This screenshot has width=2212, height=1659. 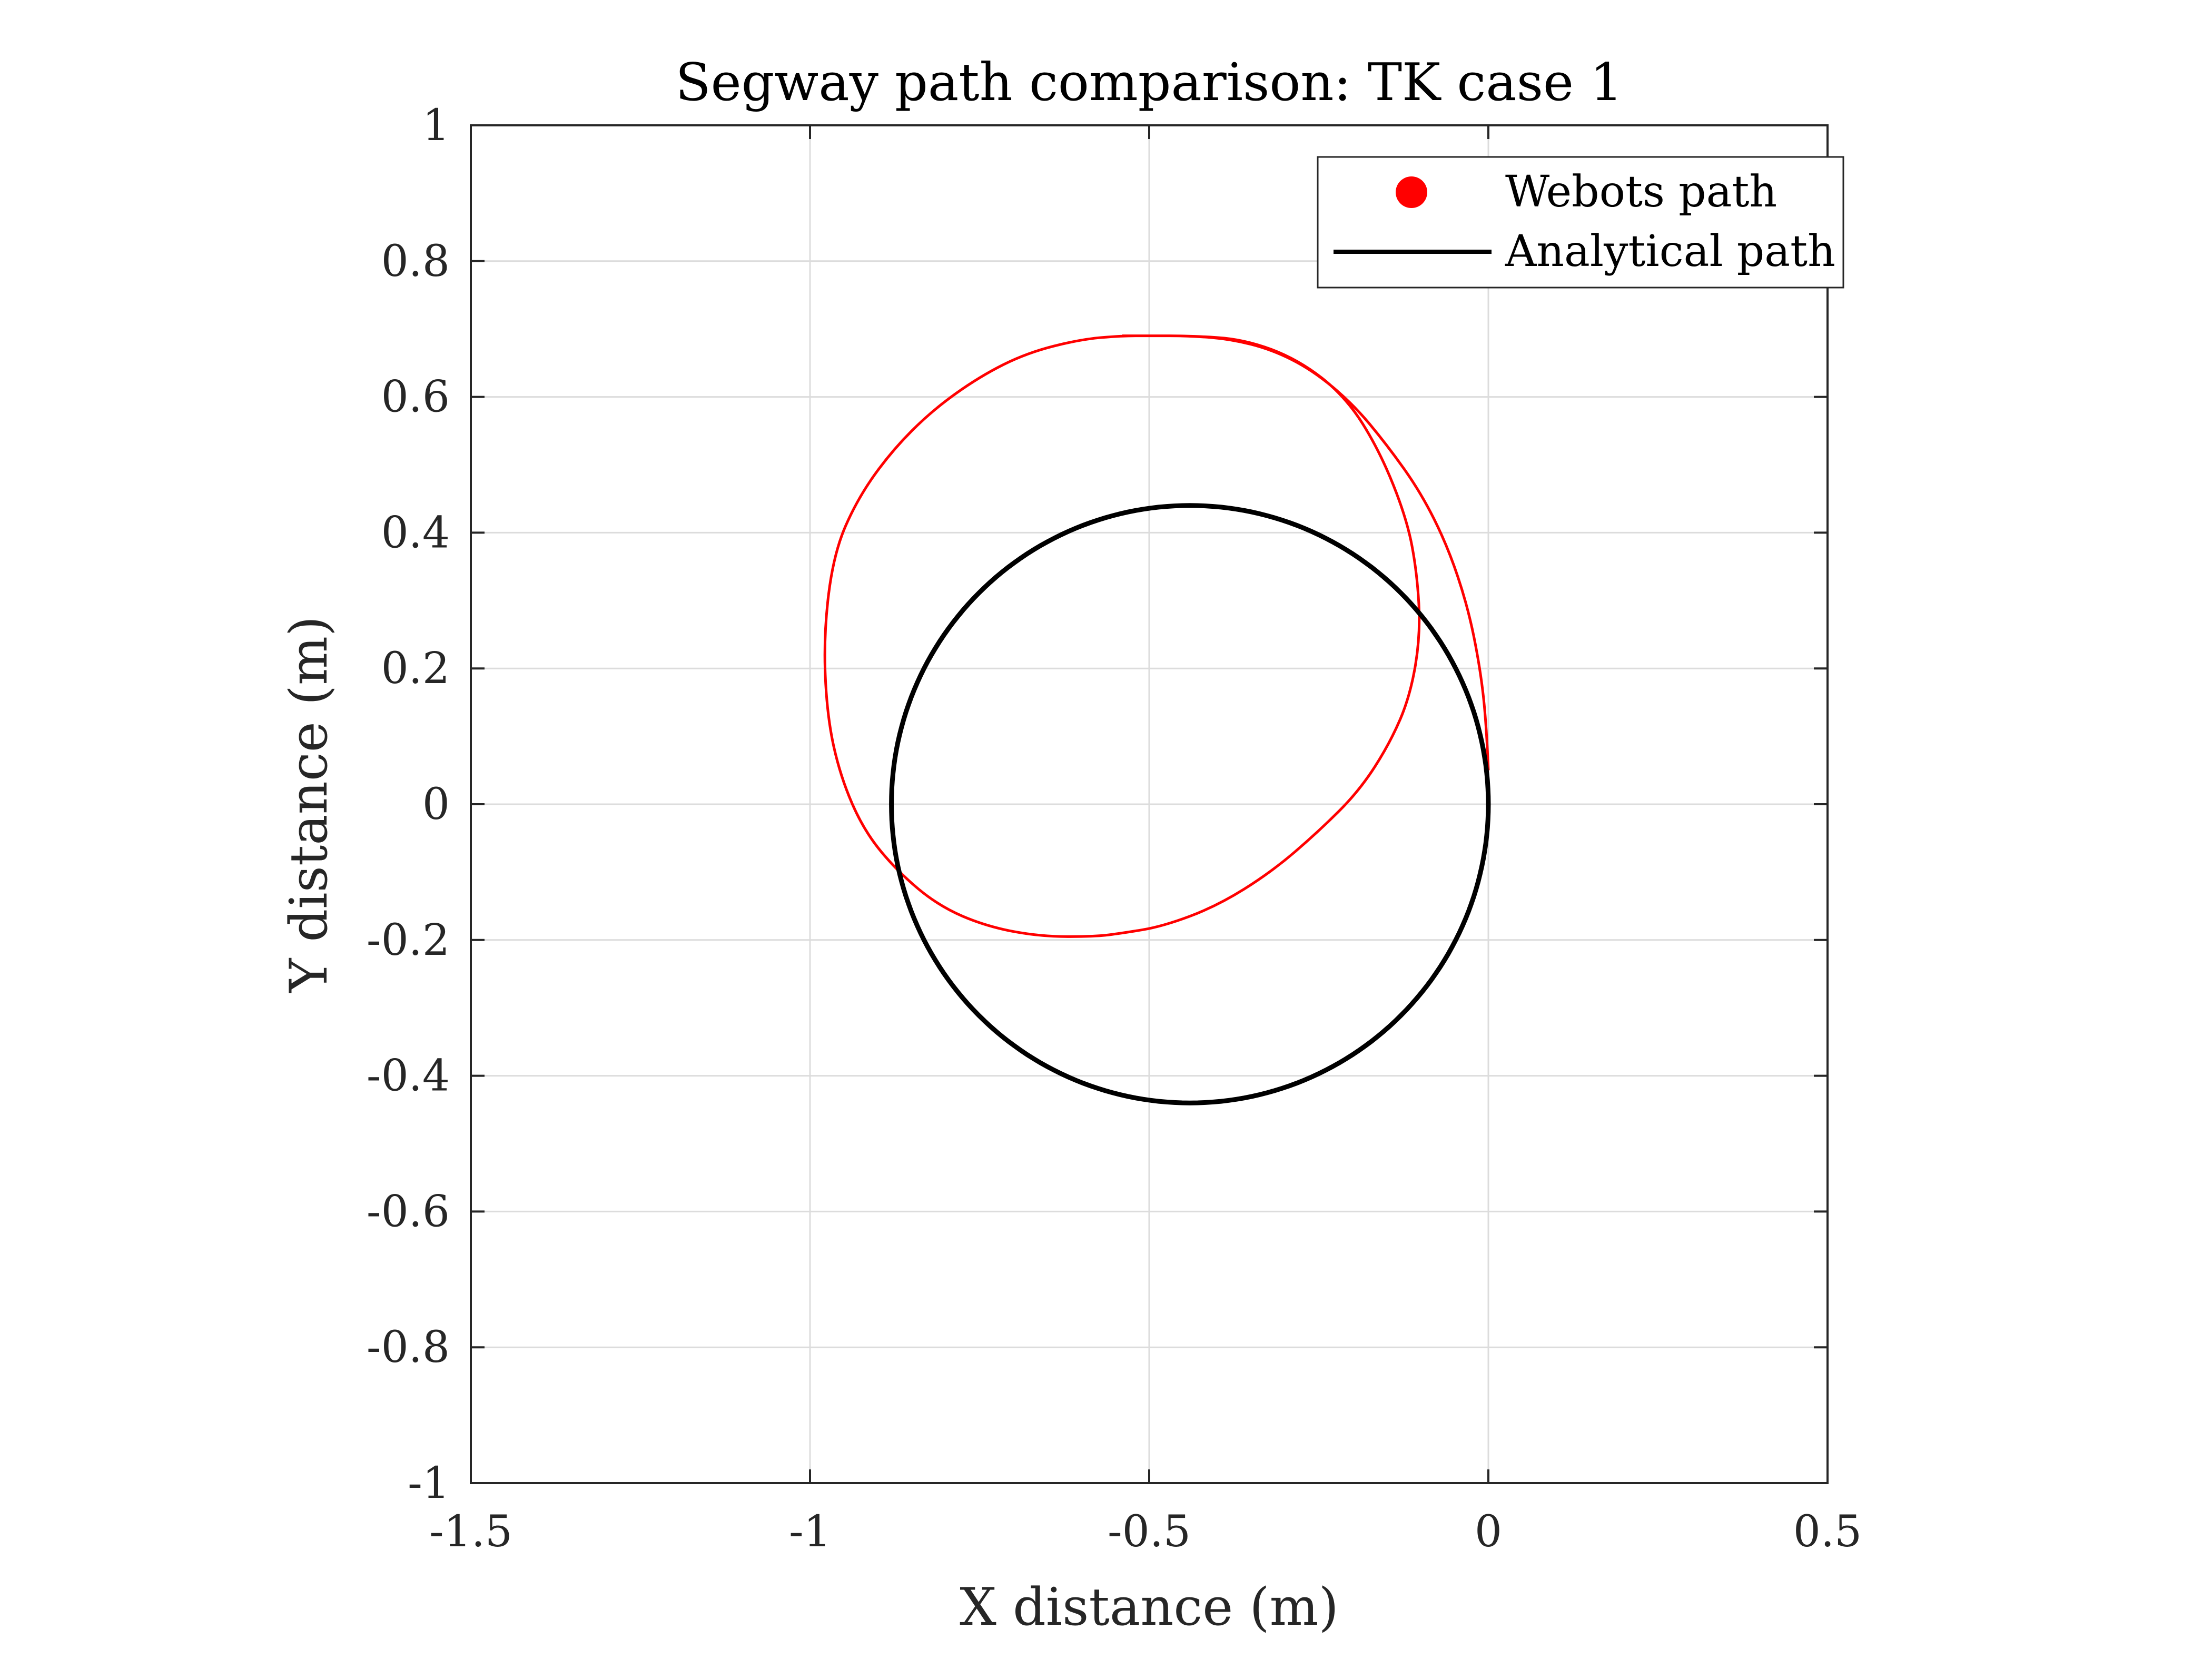 I want to click on y-tick-label: -0.2, so click(x=408, y=940).